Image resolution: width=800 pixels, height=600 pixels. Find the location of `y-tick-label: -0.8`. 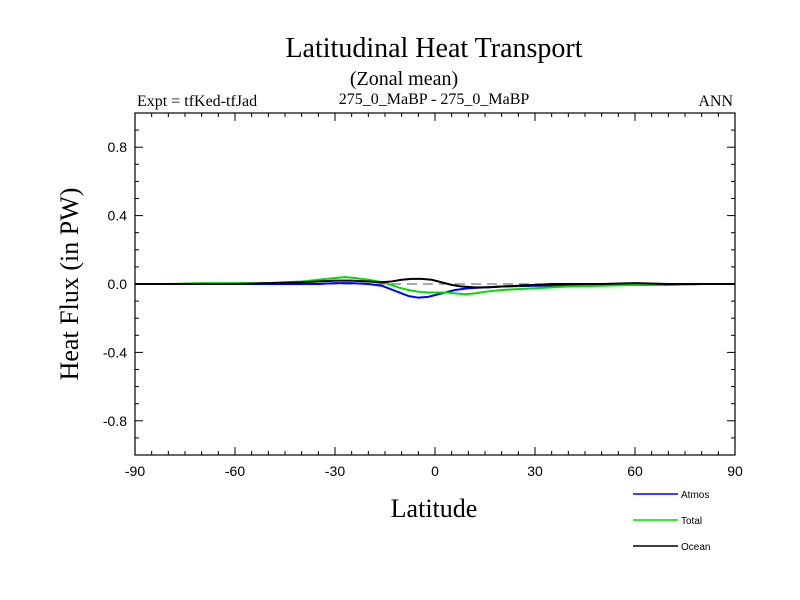

y-tick-label: -0.8 is located at coordinates (115, 421).